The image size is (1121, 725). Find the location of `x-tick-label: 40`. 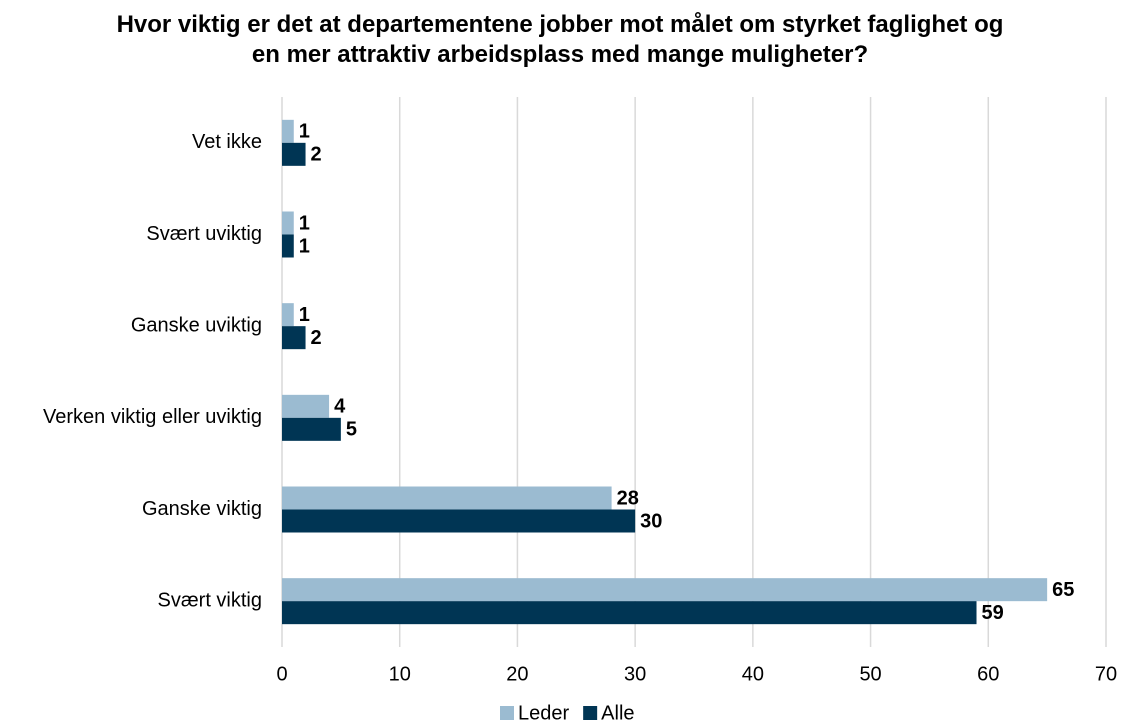

x-tick-label: 40 is located at coordinates (753, 674).